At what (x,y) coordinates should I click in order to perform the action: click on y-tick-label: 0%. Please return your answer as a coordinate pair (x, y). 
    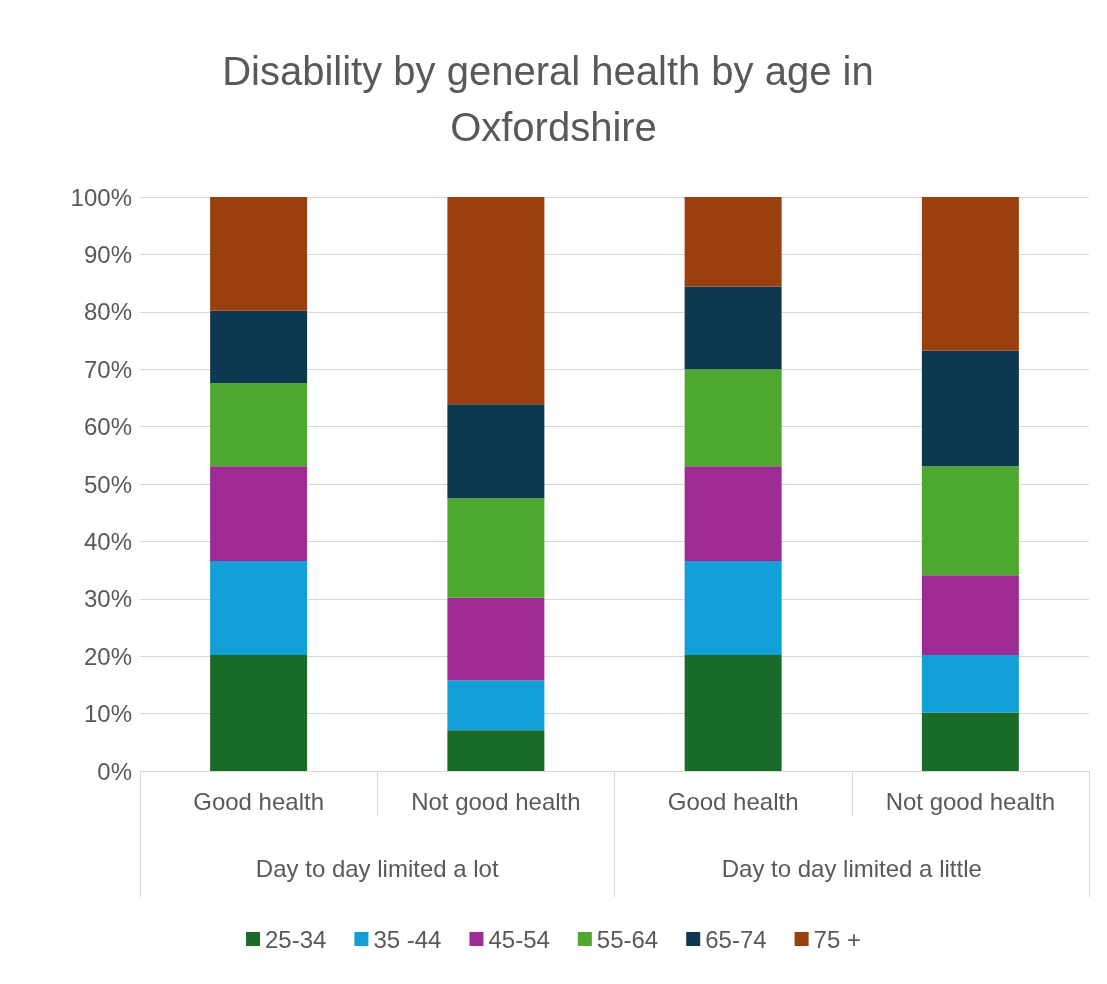
    Looking at the image, I should click on (114, 771).